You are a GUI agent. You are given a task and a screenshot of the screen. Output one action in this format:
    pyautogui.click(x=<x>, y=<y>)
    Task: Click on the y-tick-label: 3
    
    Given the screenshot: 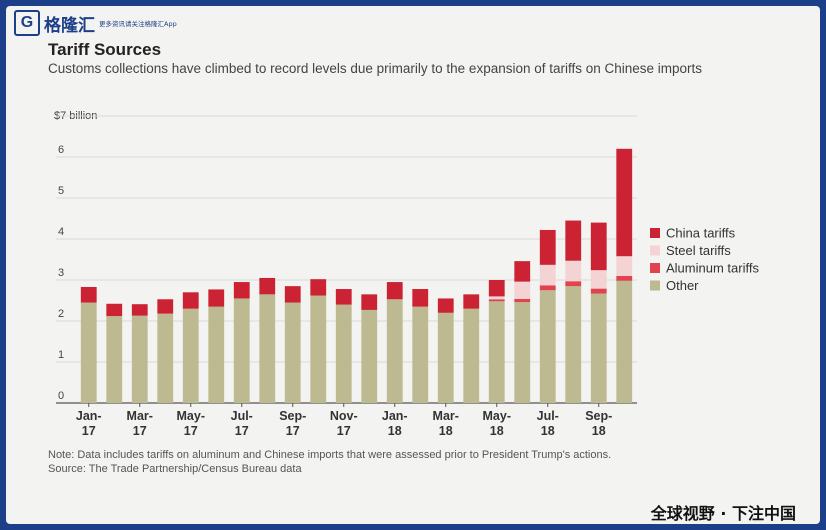 What is the action you would take?
    pyautogui.click(x=61, y=273)
    